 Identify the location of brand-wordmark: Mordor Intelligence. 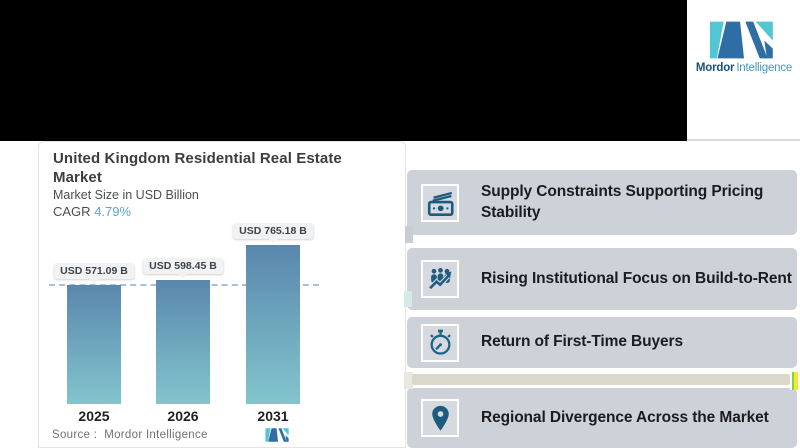
(744, 68).